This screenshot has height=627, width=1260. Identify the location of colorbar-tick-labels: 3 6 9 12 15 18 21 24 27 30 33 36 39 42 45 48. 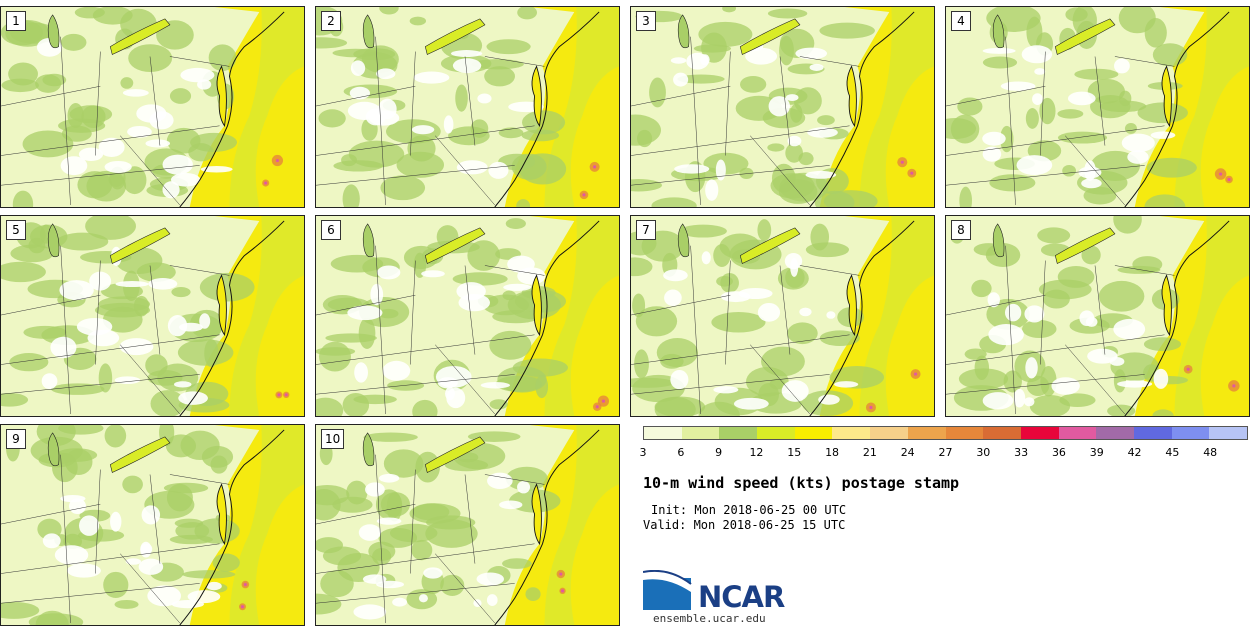
(943, 453).